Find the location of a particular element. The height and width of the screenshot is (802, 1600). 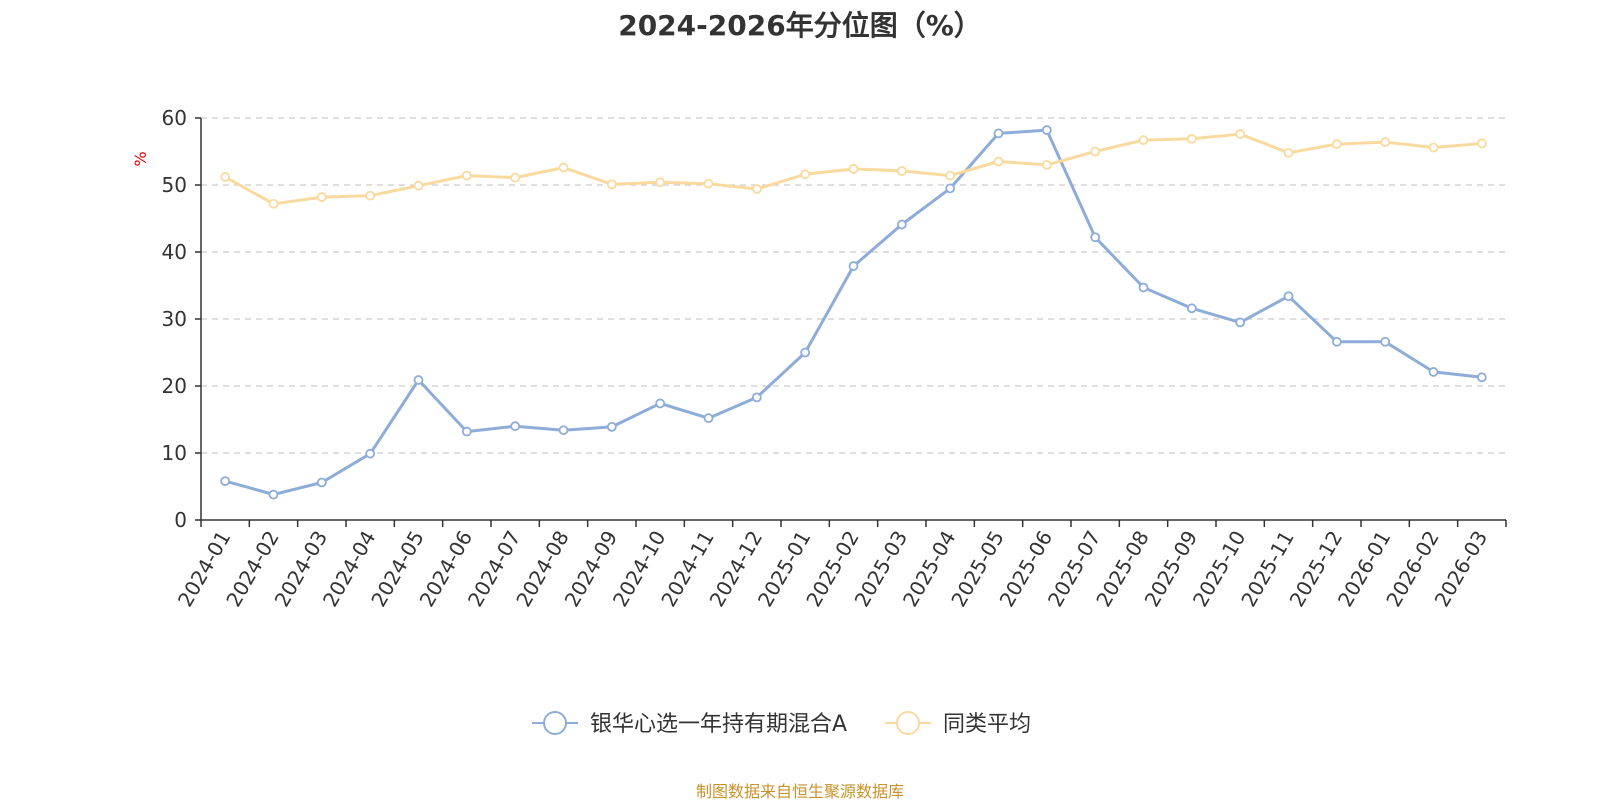

y-axis-label: % is located at coordinates (140, 158).